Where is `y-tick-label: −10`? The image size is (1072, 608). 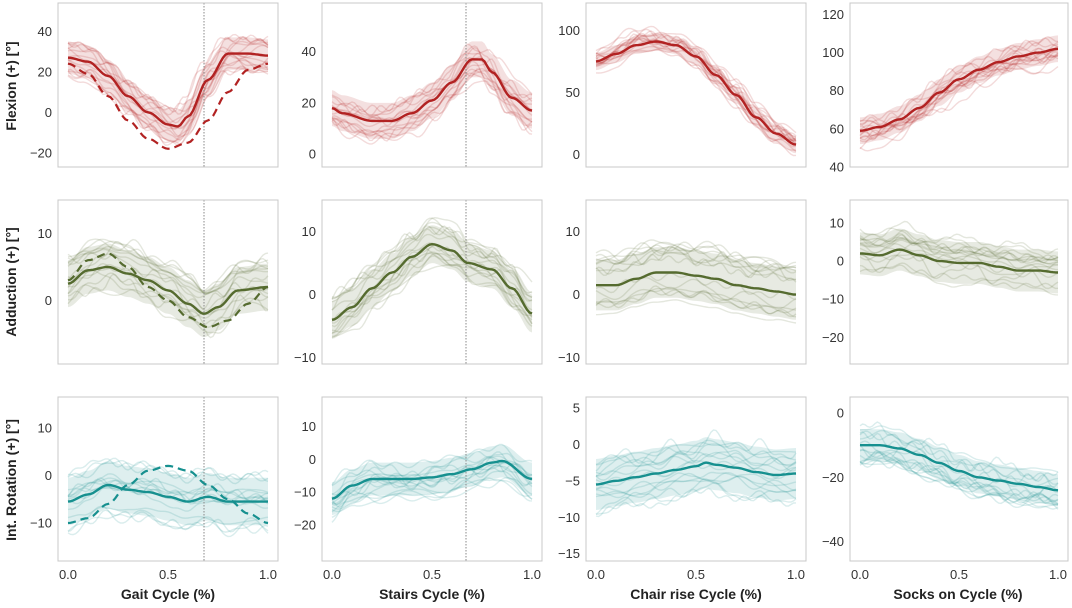
y-tick-label: −10 is located at coordinates (305, 492).